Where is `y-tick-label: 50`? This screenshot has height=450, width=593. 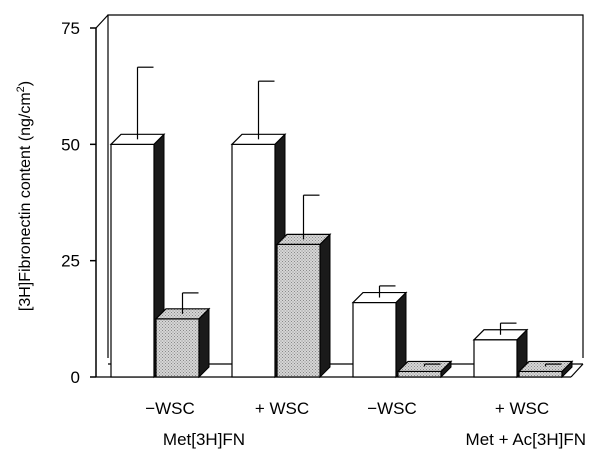 y-tick-label: 50 is located at coordinates (70, 144).